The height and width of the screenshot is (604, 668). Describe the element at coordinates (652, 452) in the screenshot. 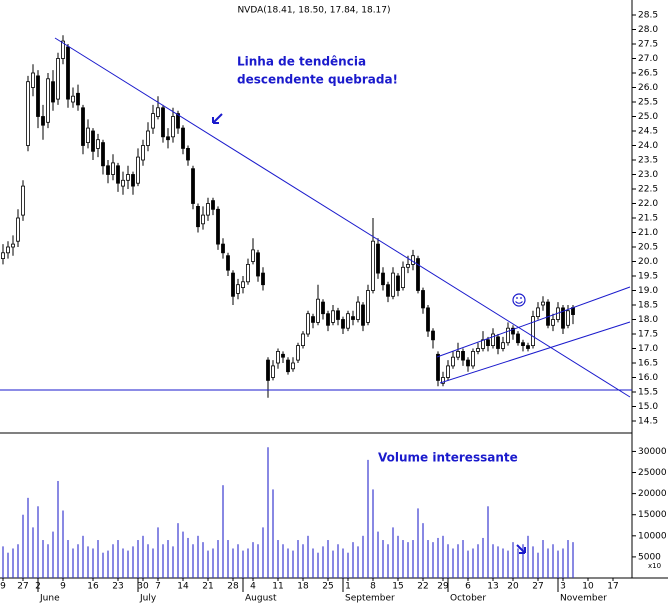

I see `volume-tick-label: 30000` at that location.